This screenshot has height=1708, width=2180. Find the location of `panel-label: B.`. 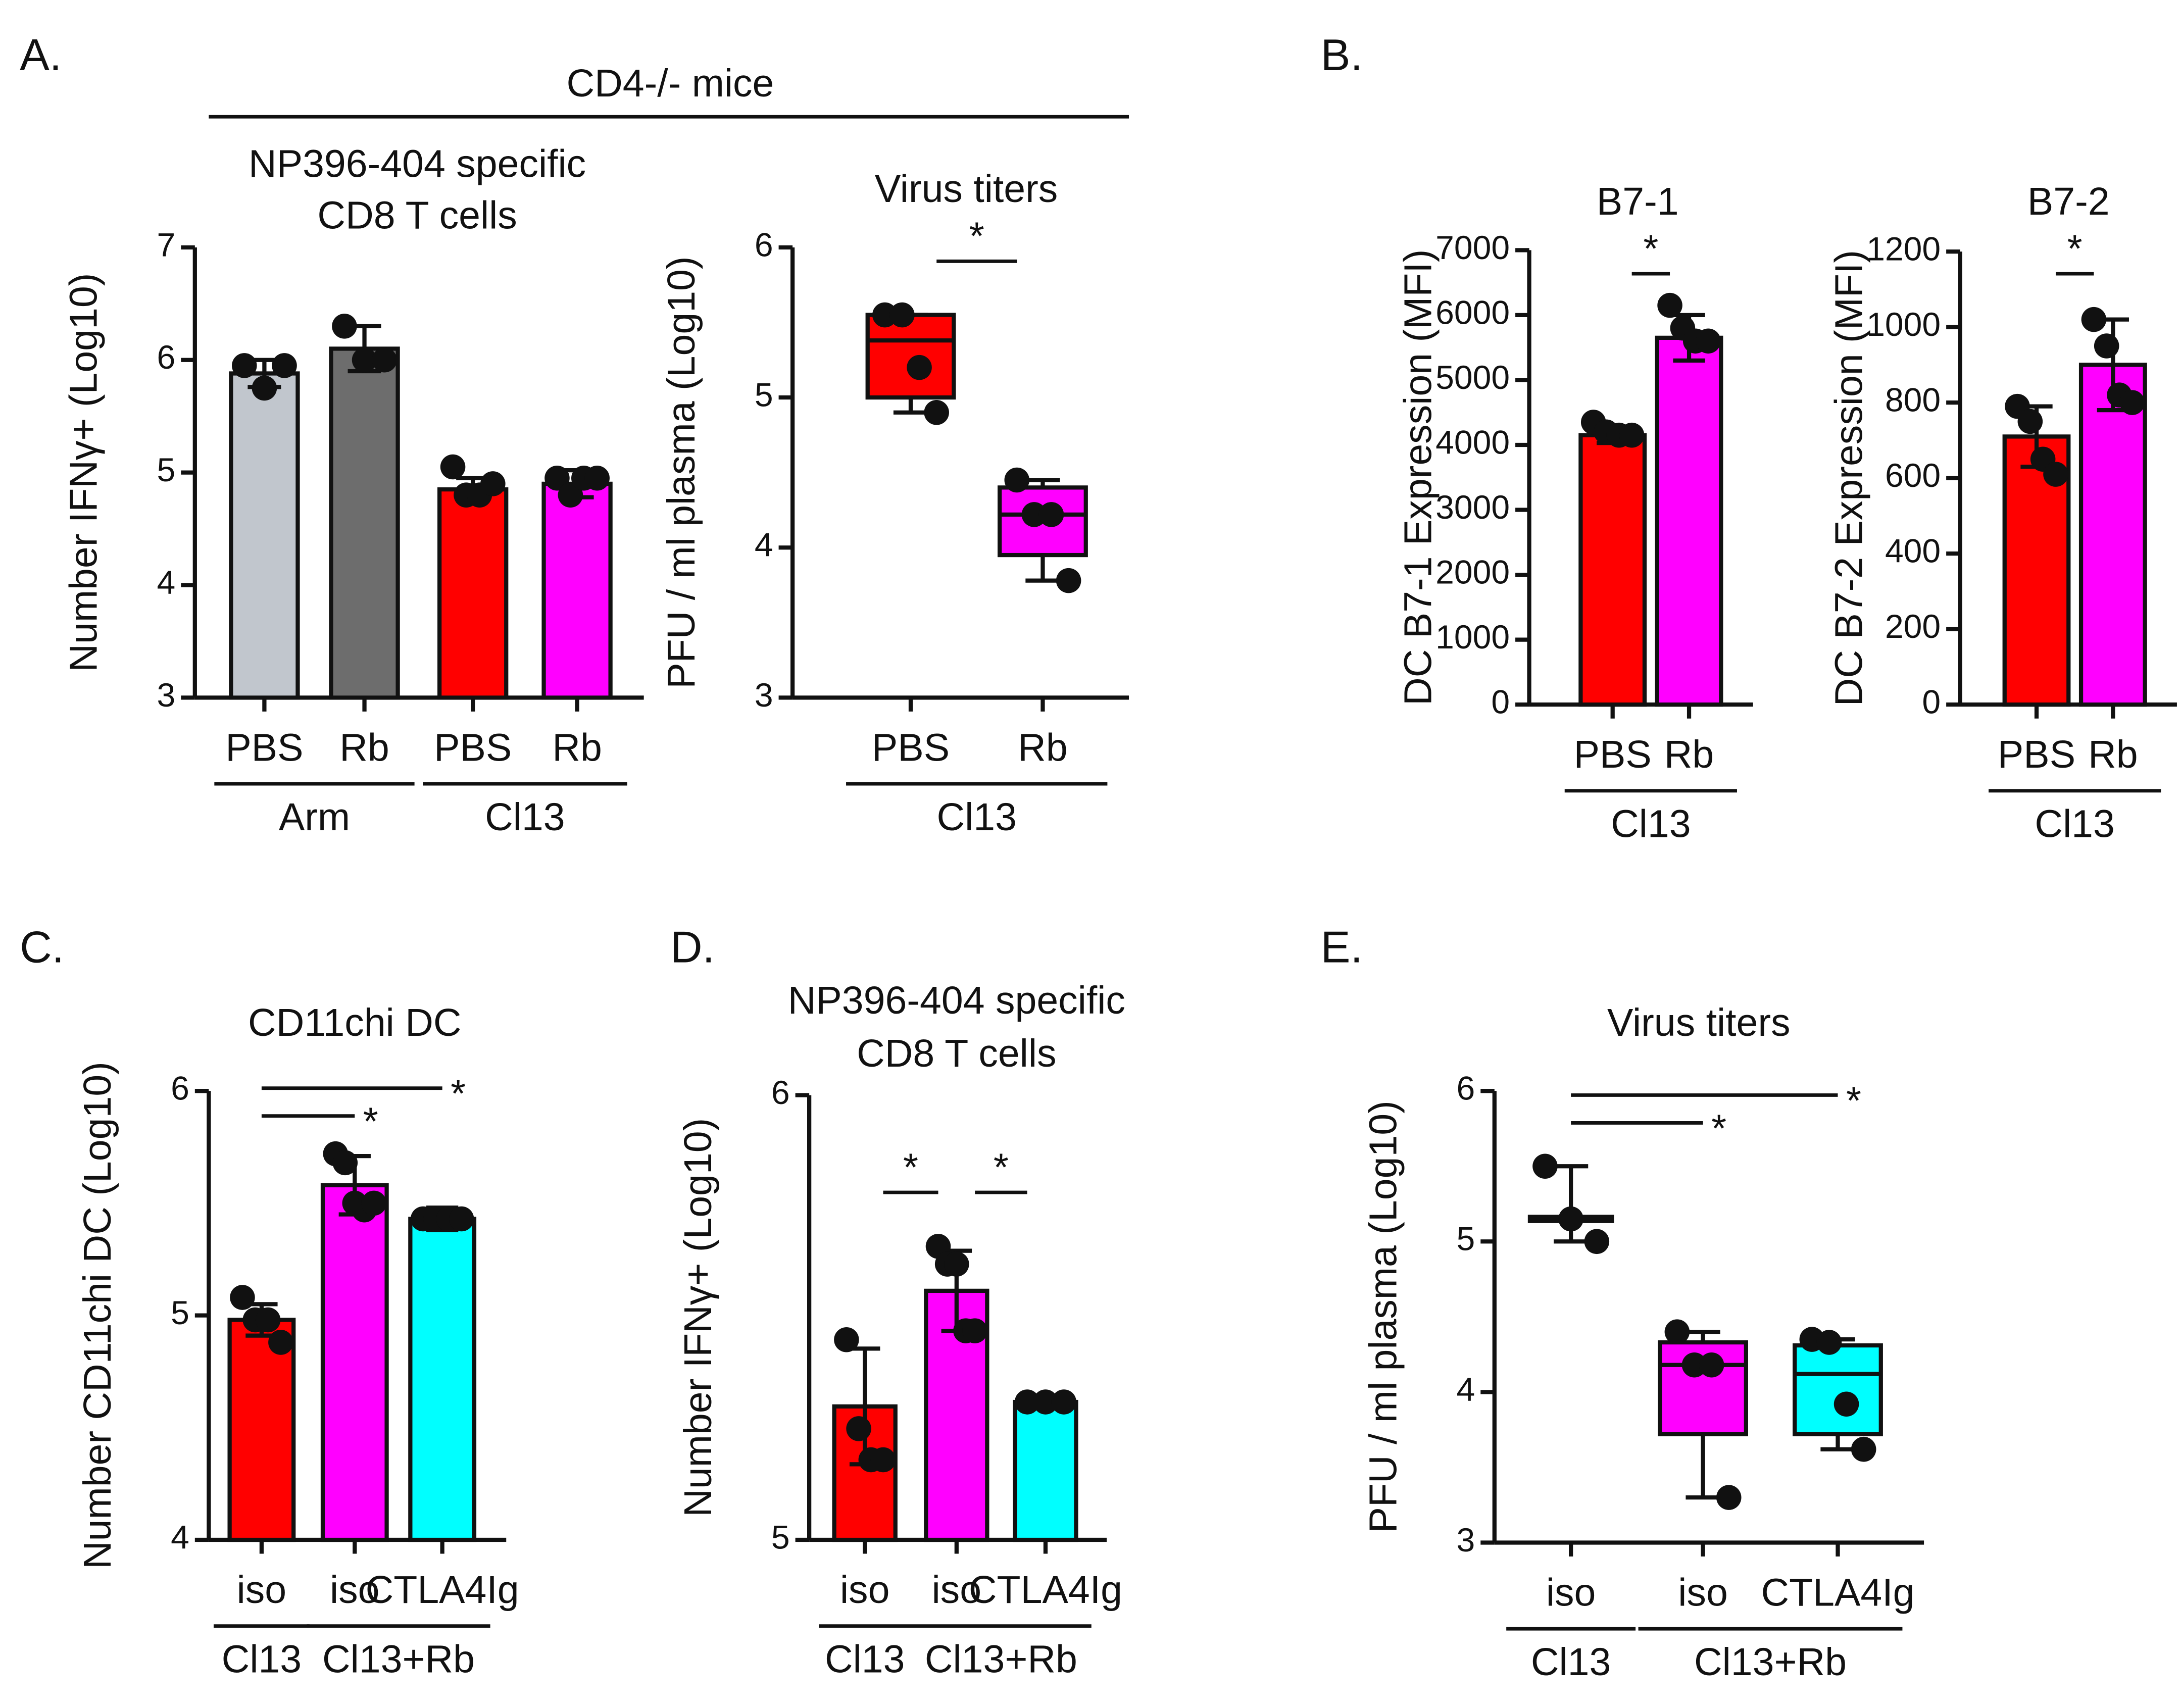

panel-label: B. is located at coordinates (1342, 55).